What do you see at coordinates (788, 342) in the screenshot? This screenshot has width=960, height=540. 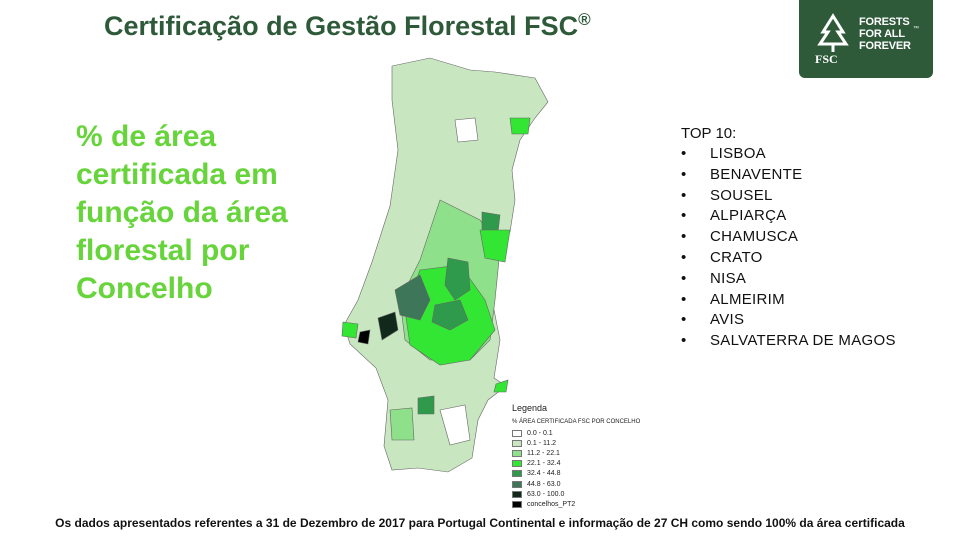 I see `top10-item: SALVATERRA DE MAGOS` at bounding box center [788, 342].